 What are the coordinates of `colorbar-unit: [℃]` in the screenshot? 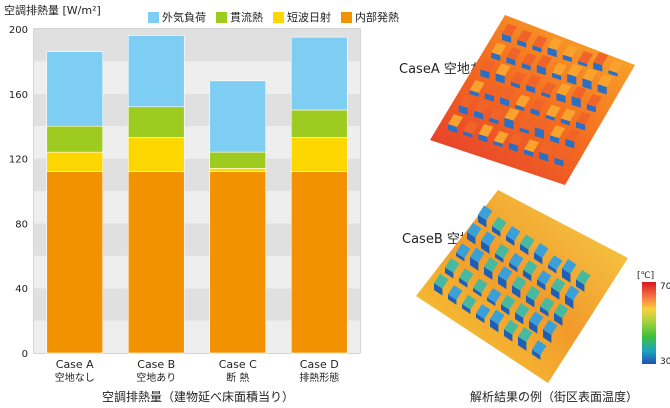 It's located at (646, 276).